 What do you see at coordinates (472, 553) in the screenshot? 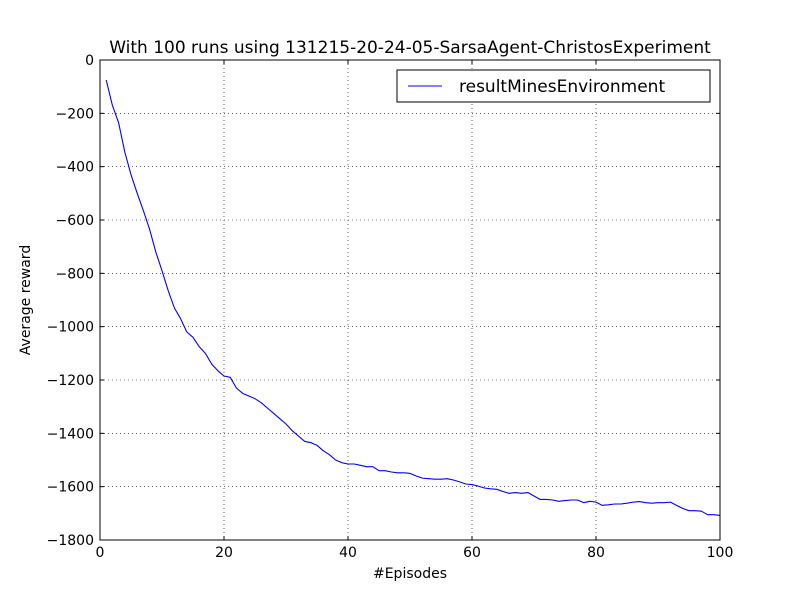
I see `x-tick-label: 60` at bounding box center [472, 553].